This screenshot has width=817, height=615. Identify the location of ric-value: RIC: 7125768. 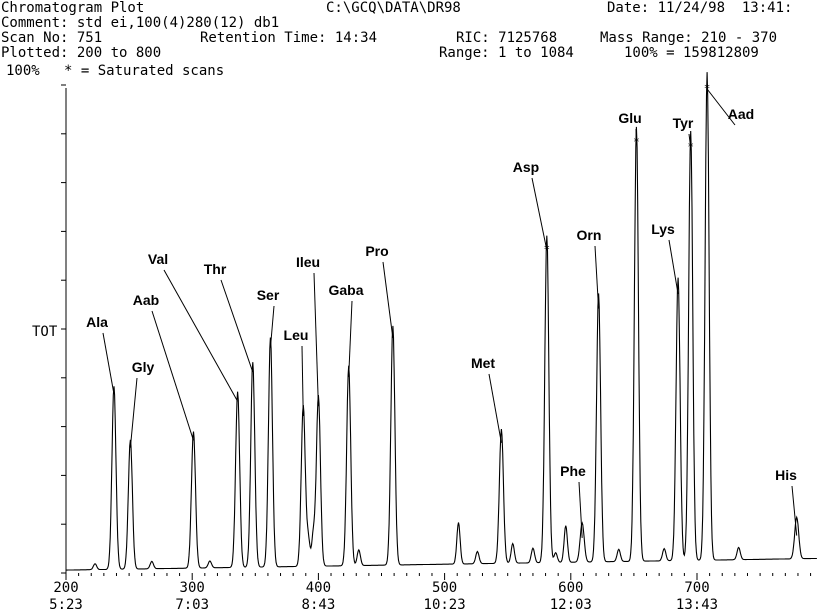
(507, 38).